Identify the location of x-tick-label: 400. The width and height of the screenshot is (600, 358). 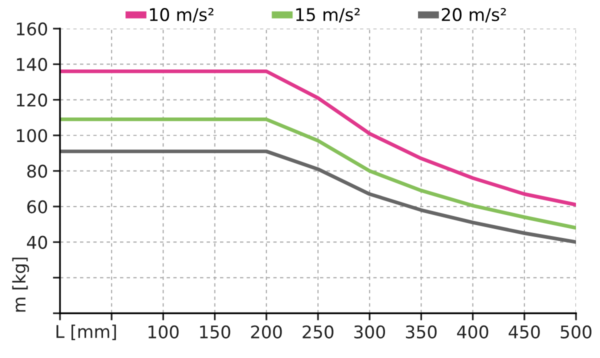
(472, 331).